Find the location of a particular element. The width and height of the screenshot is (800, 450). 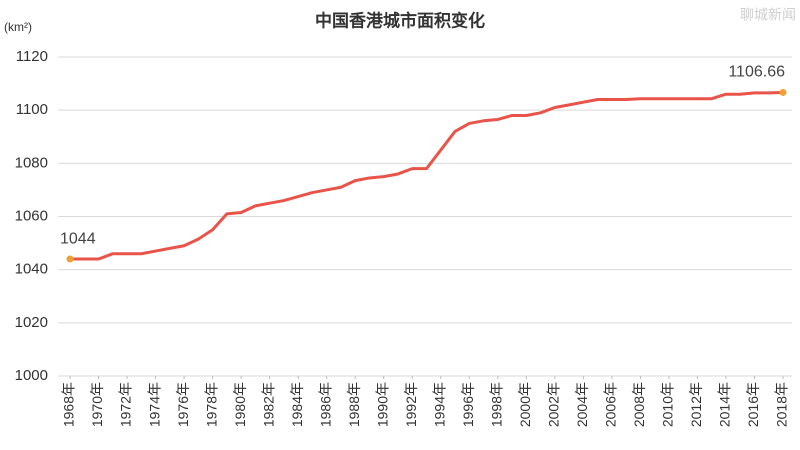

x-tick-label: 1976年 is located at coordinates (183, 404).